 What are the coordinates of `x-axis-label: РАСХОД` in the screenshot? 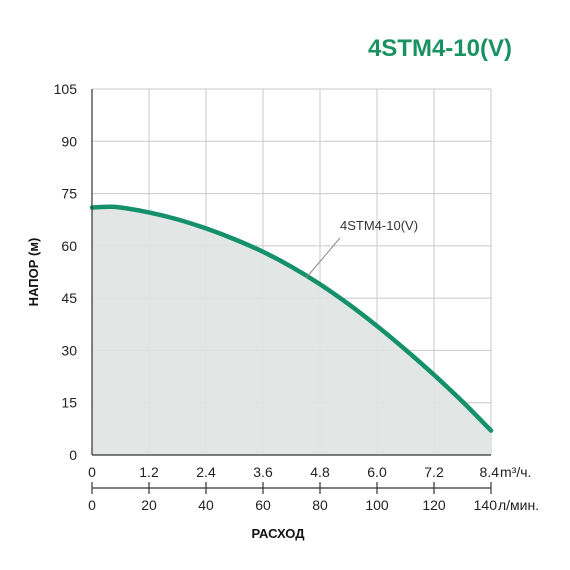 It's located at (278, 533).